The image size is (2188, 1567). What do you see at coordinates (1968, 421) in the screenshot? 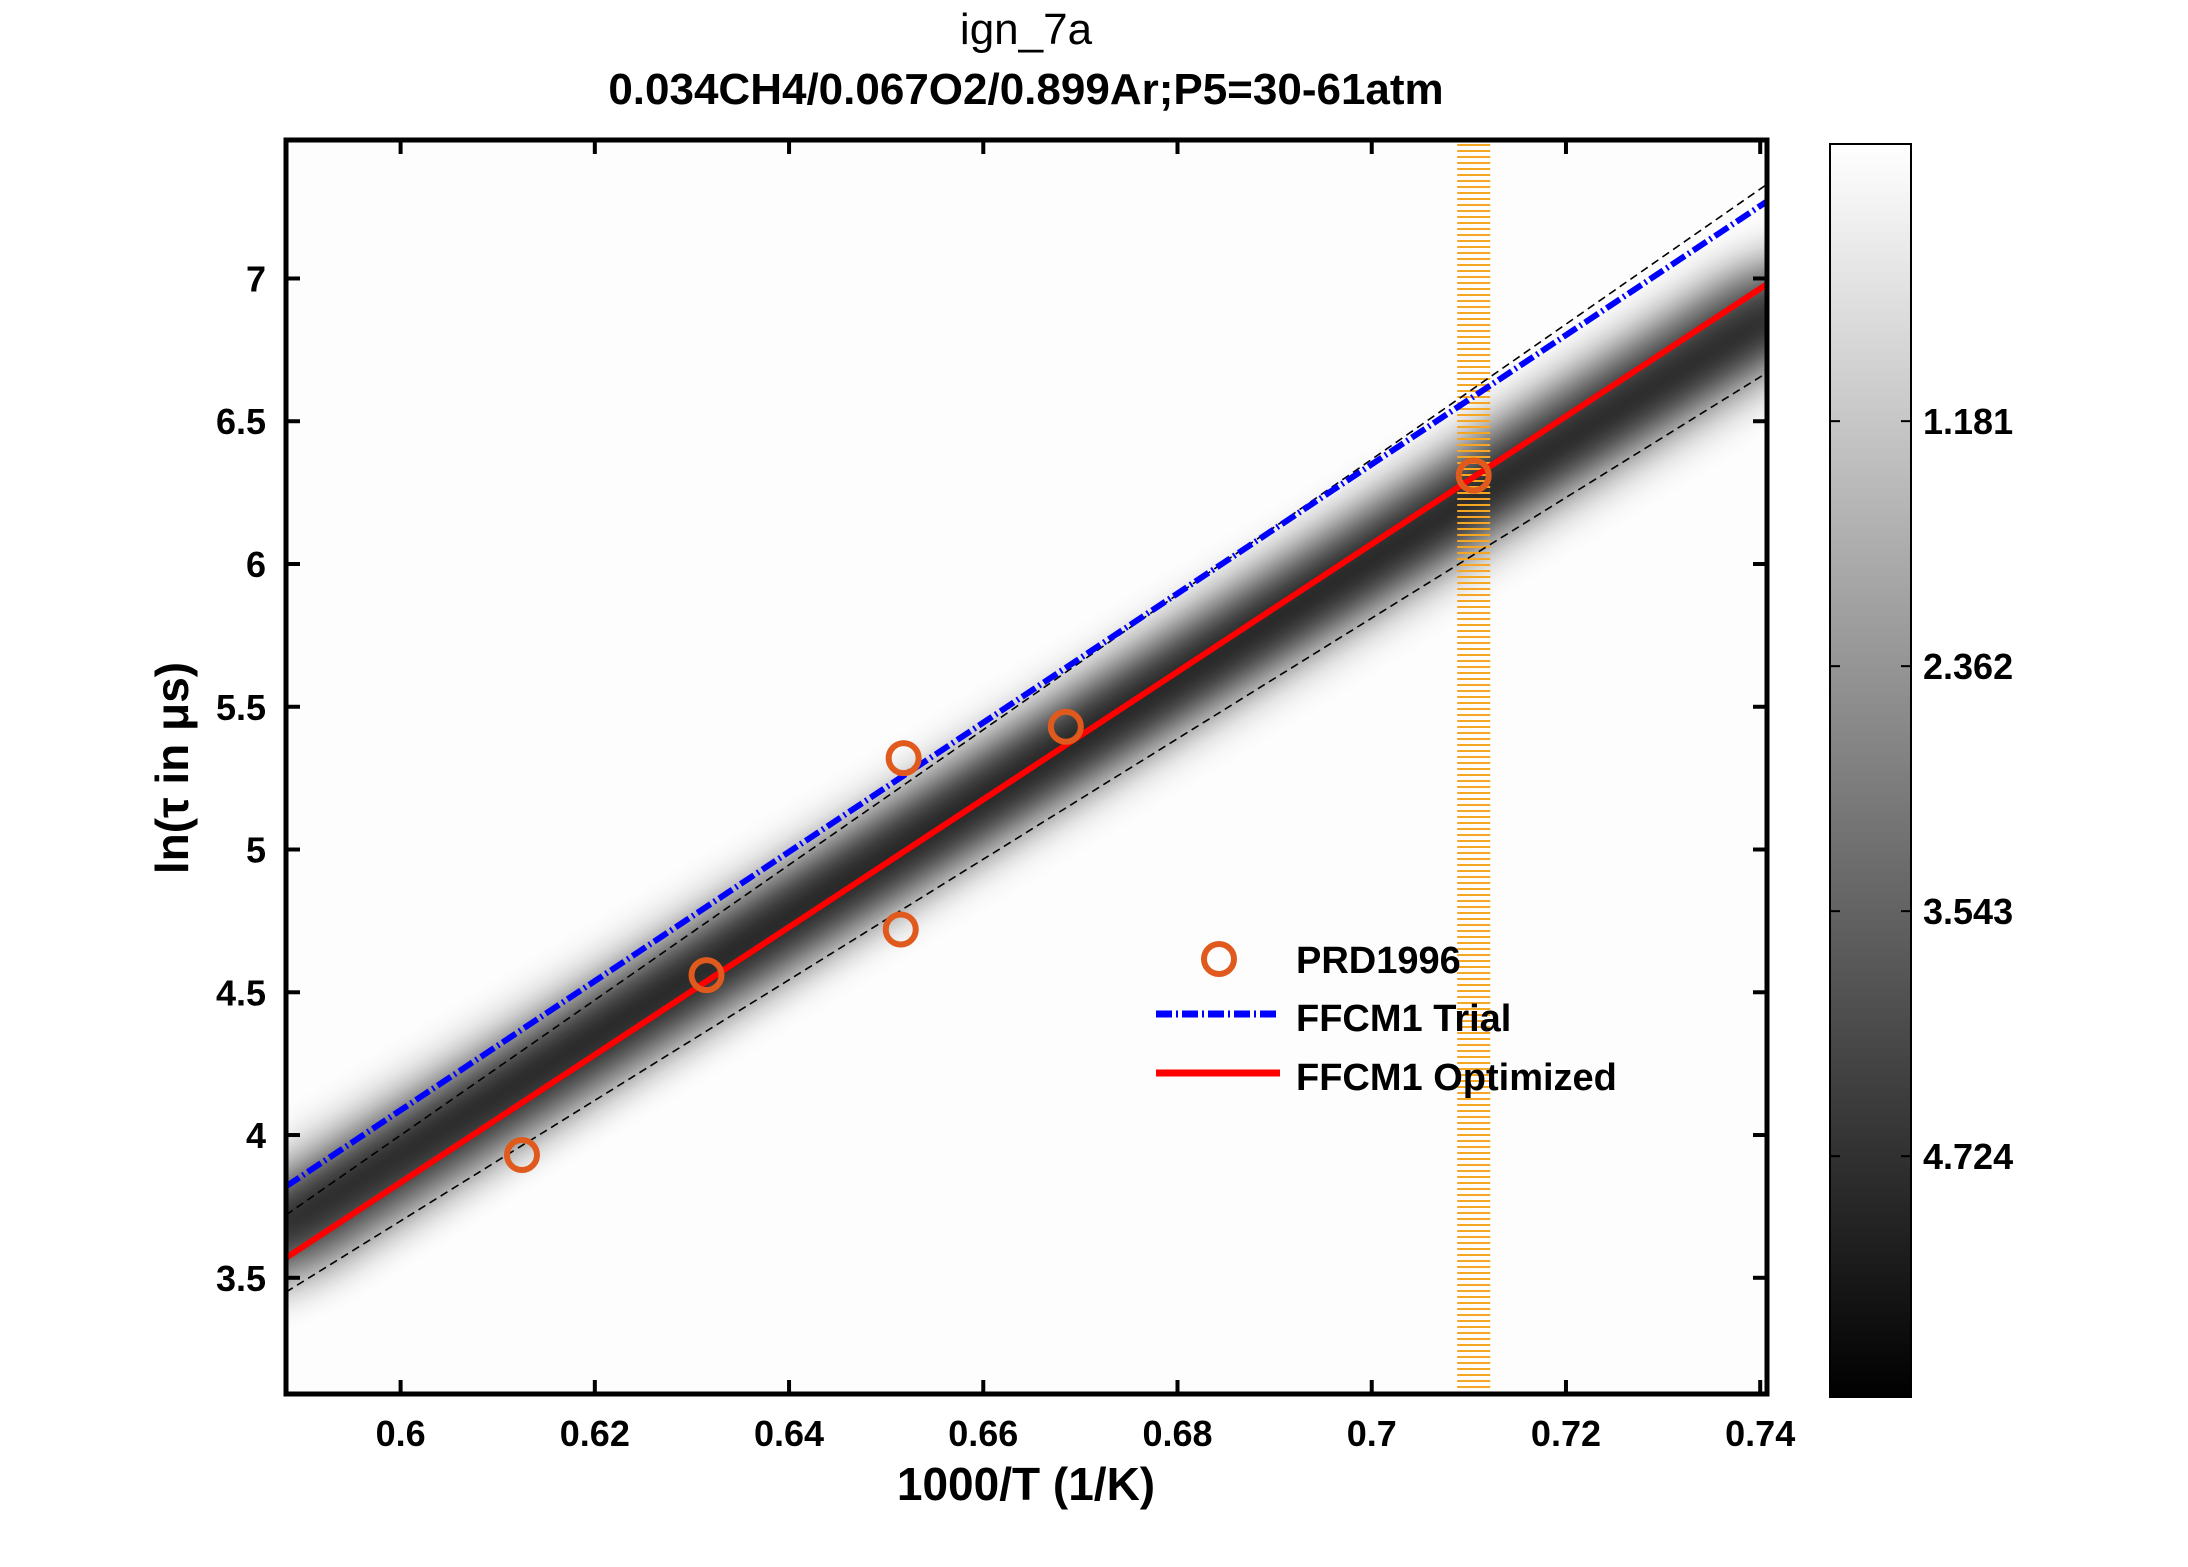
I see `colorbar-tick-label: 1.181` at bounding box center [1968, 421].